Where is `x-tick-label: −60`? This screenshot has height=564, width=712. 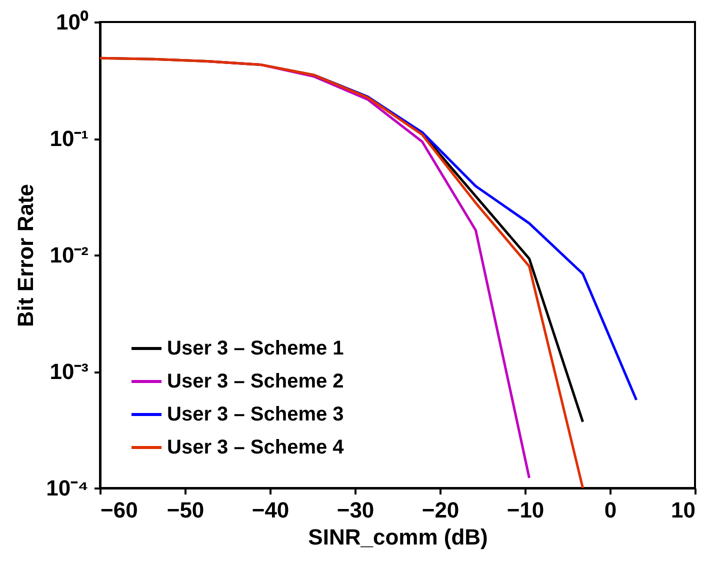
x-tick-label: −60 is located at coordinates (119, 510).